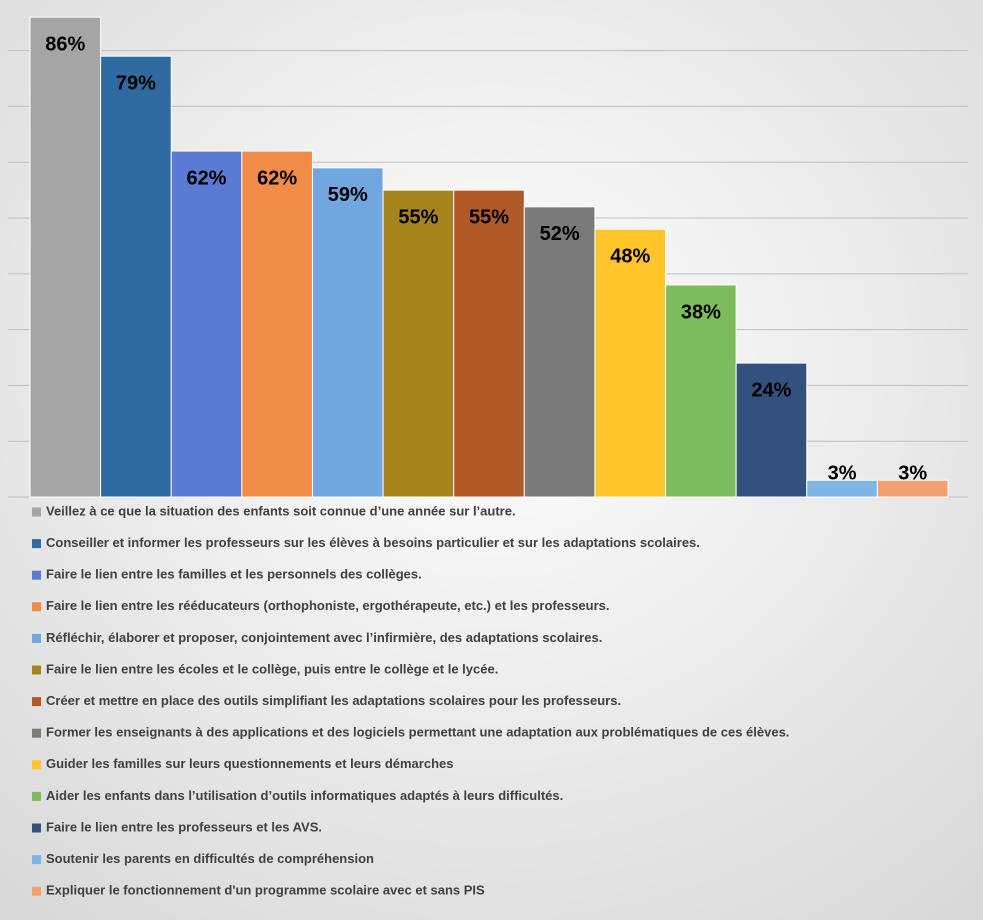  Describe the element at coordinates (630, 256) in the screenshot. I see `value-label: 48%` at that location.